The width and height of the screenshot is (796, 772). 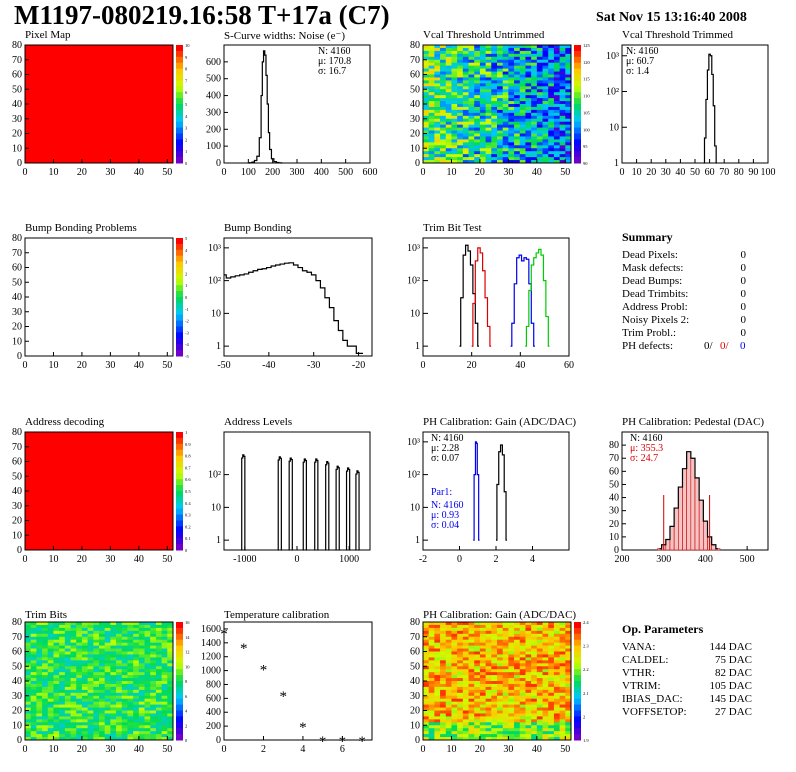 I want to click on palette-label: 0.6, so click(x=188, y=479).